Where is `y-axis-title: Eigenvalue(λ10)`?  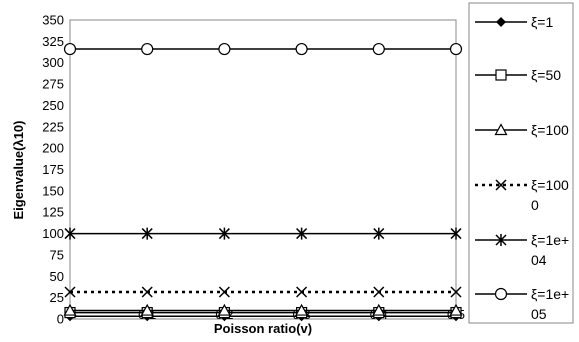
y-axis-title: Eigenvalue(λ10) is located at coordinates (18, 170).